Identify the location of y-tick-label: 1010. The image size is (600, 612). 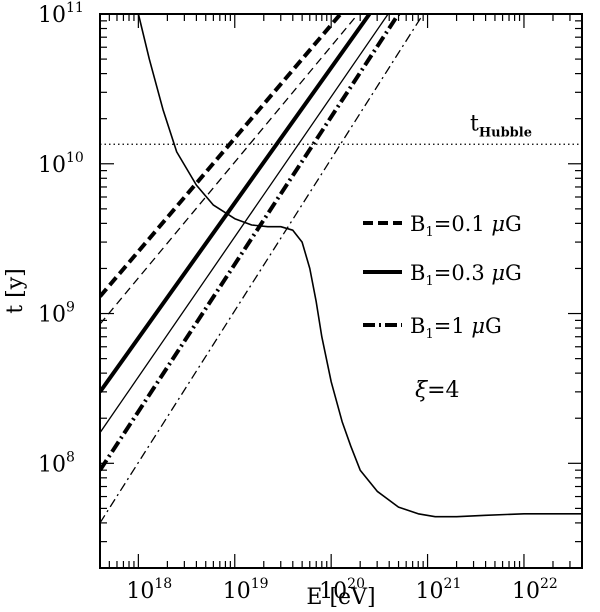
(61, 164).